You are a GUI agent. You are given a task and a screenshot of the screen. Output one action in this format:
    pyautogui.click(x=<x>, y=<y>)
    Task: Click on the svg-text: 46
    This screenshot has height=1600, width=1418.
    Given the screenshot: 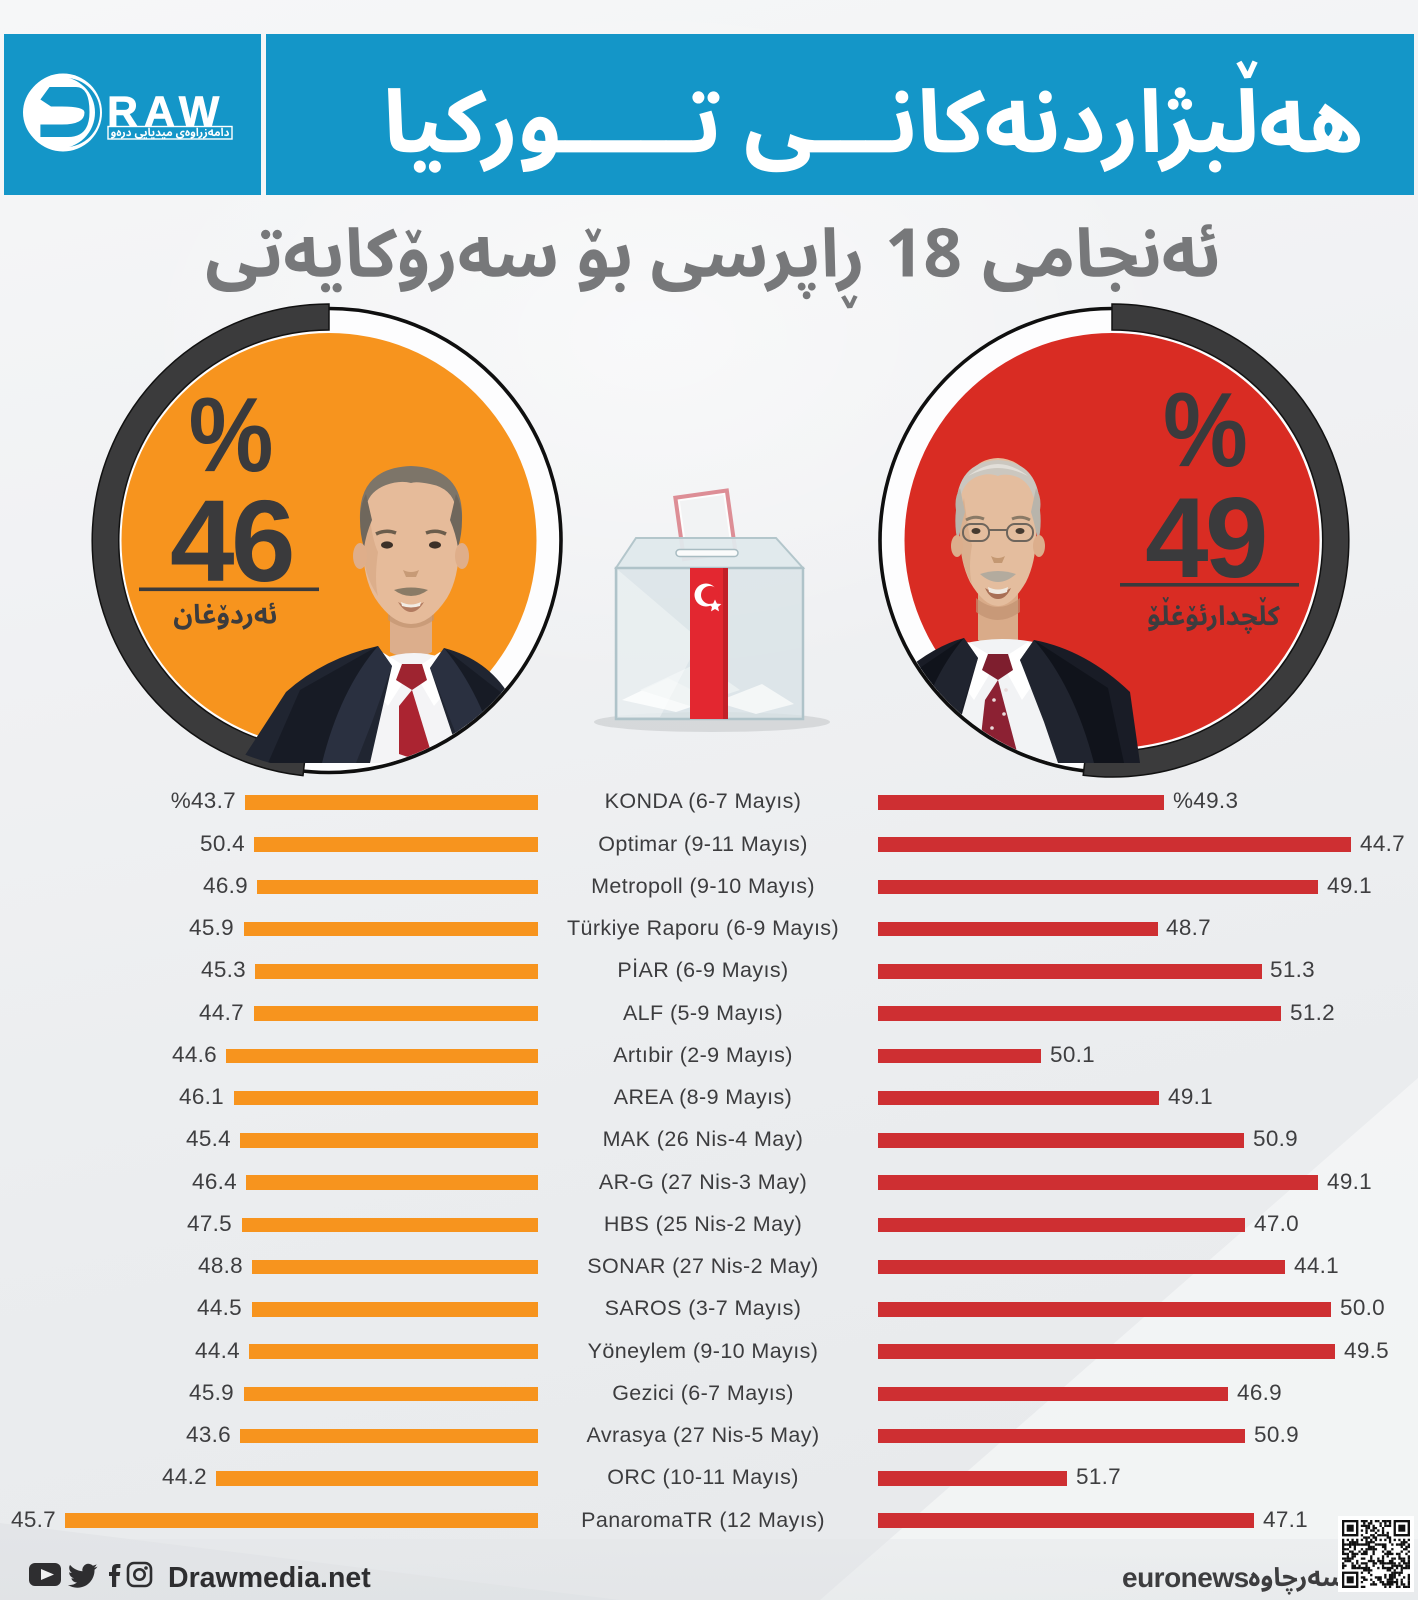 What is the action you would take?
    pyautogui.click(x=231, y=541)
    